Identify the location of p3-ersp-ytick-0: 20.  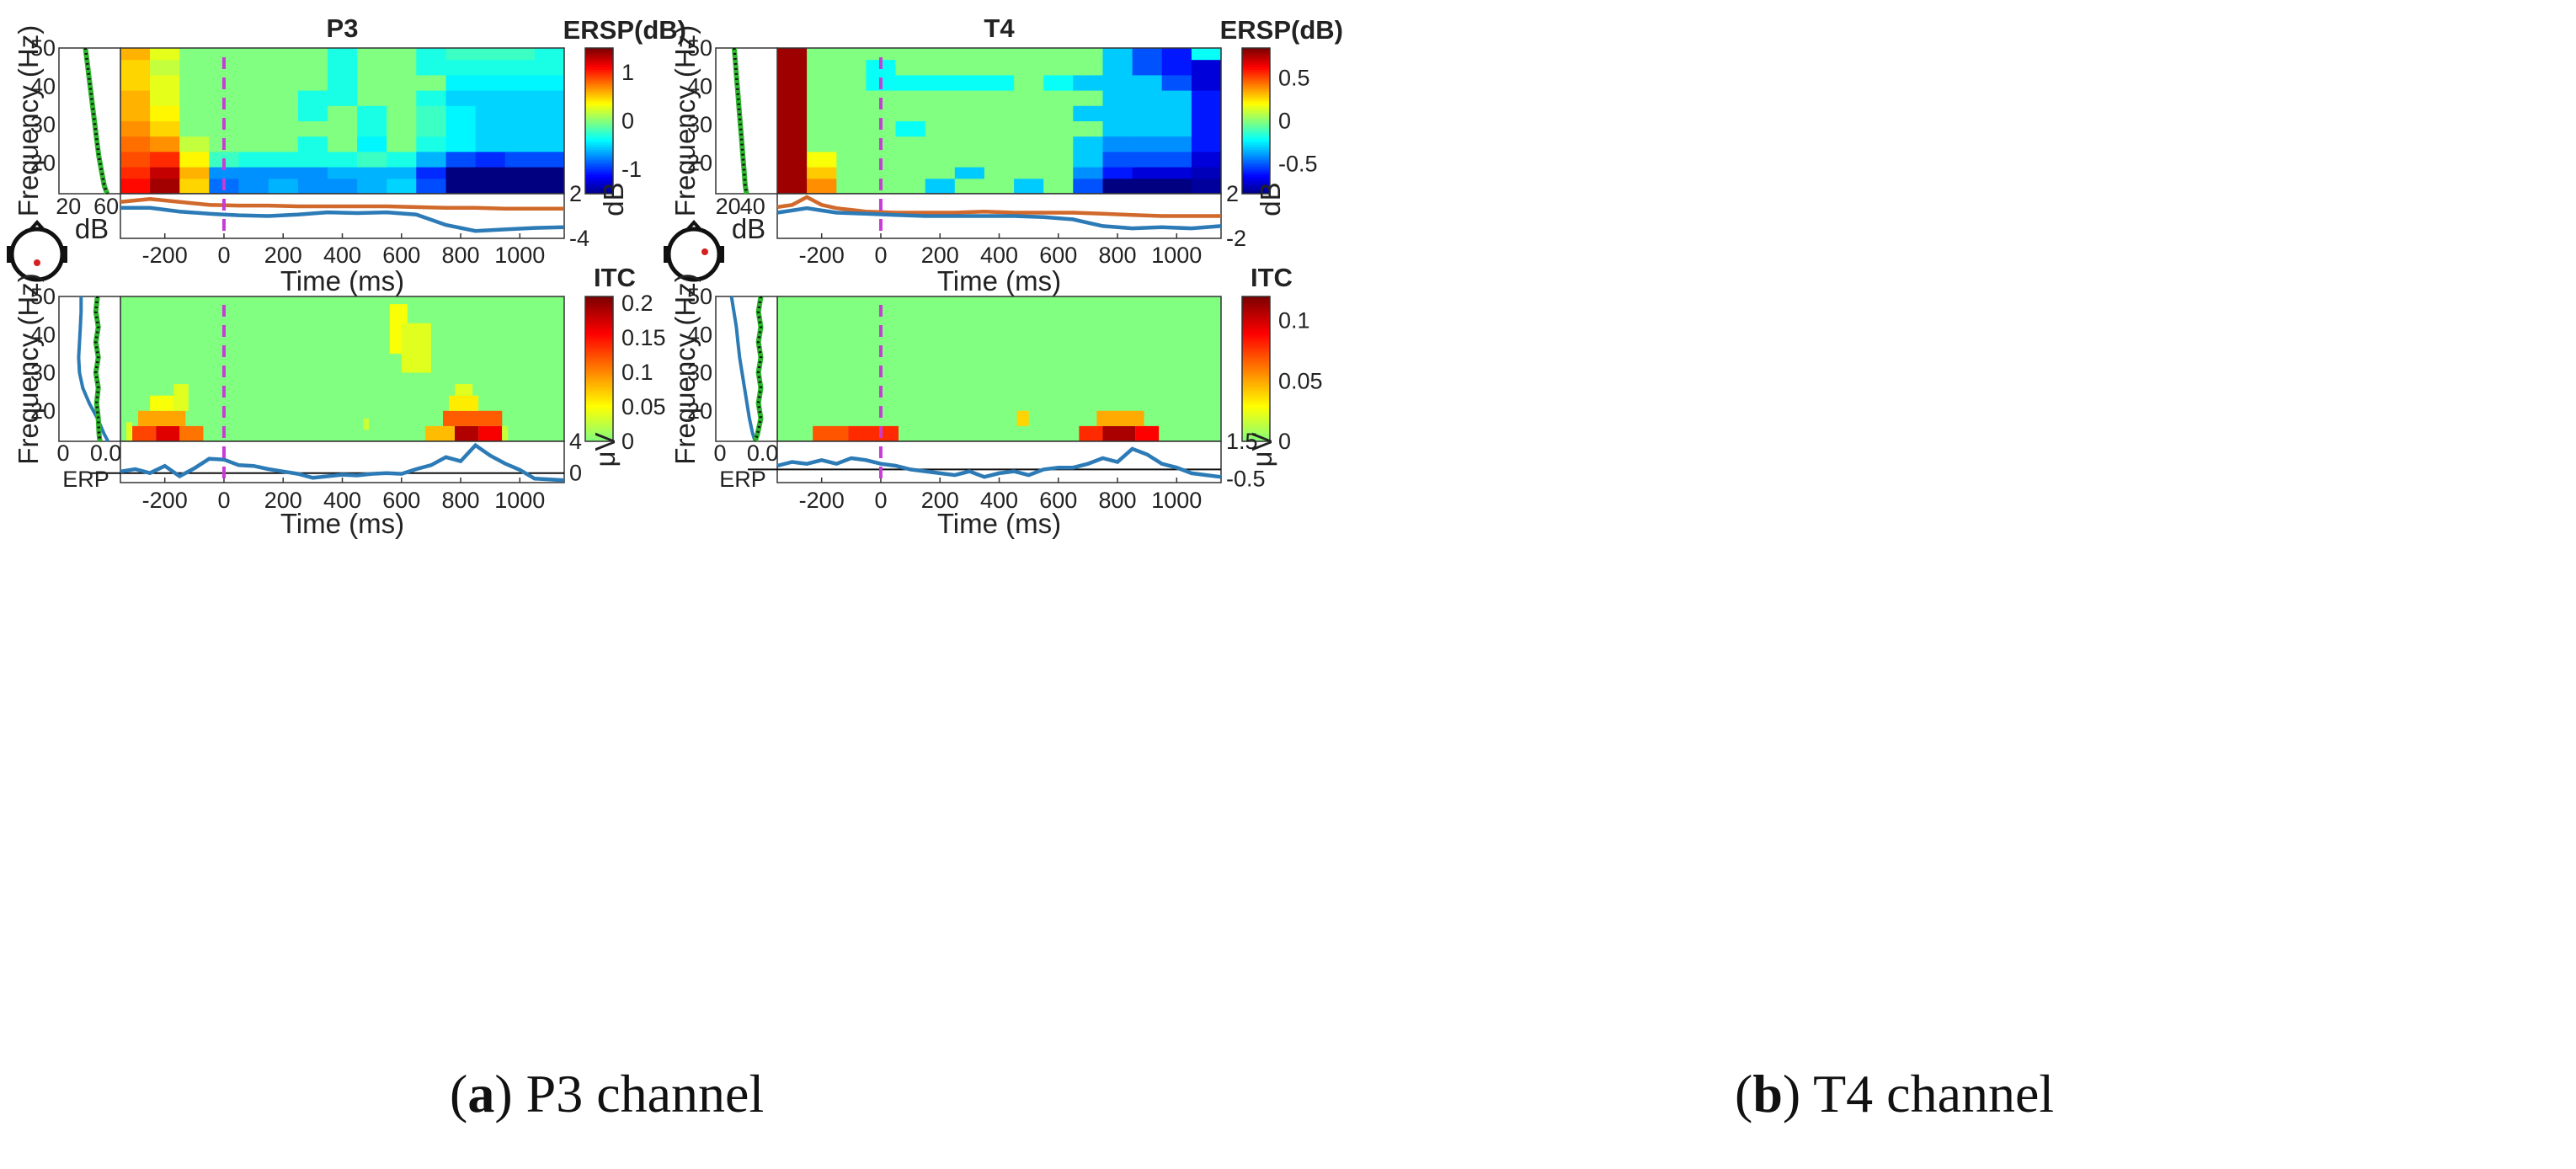
(43, 163).